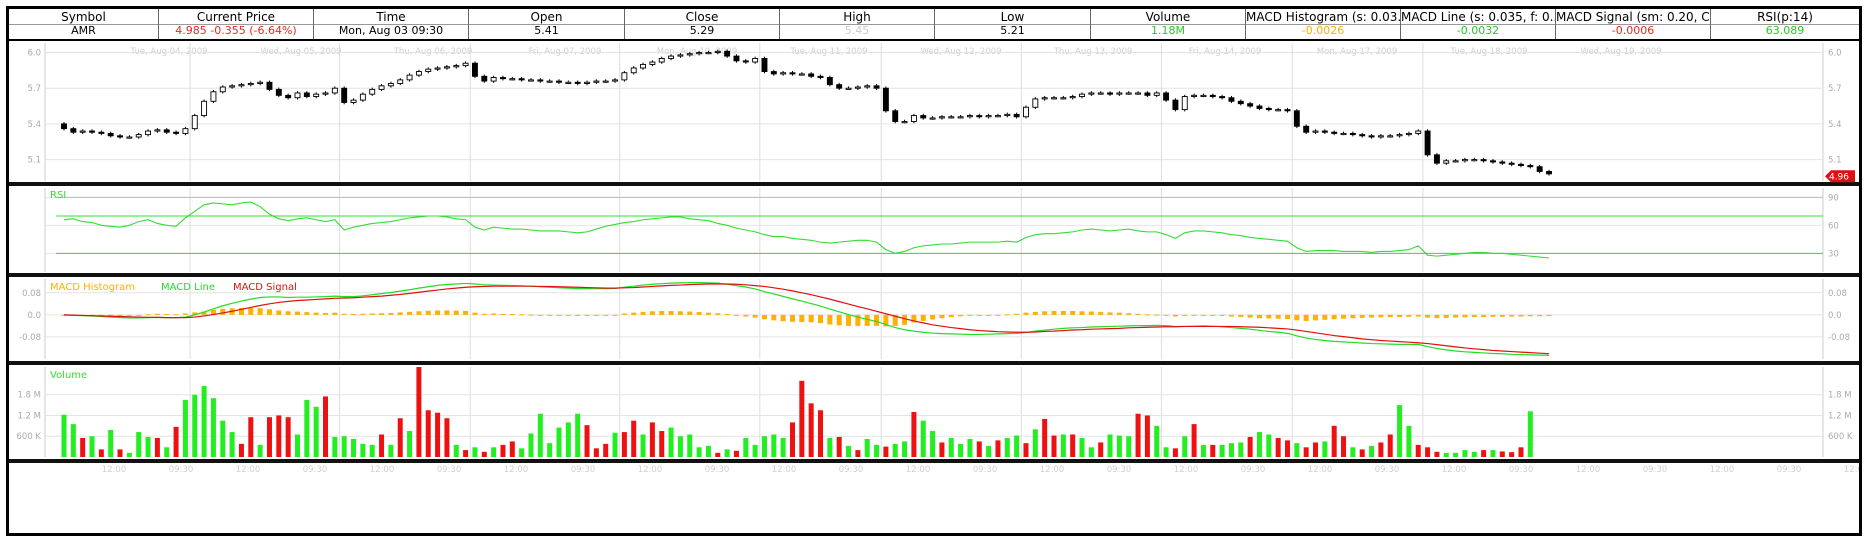 This screenshot has height=543, width=1870. What do you see at coordinates (546, 17) in the screenshot?
I see `open-header: Open` at bounding box center [546, 17].